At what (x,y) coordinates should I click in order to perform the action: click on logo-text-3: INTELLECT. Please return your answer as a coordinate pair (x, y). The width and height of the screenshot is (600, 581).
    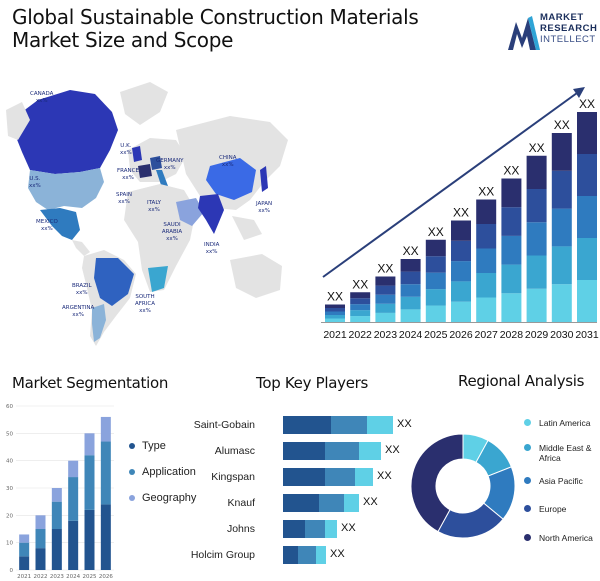
    Looking at the image, I should click on (568, 39).